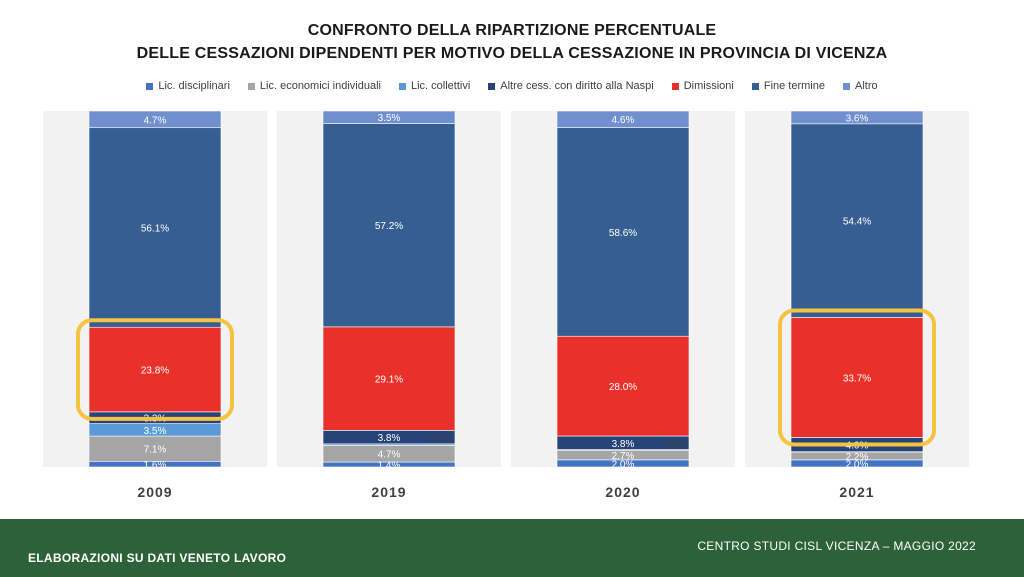 The image size is (1024, 577). I want to click on legend-label: Altro, so click(866, 86).